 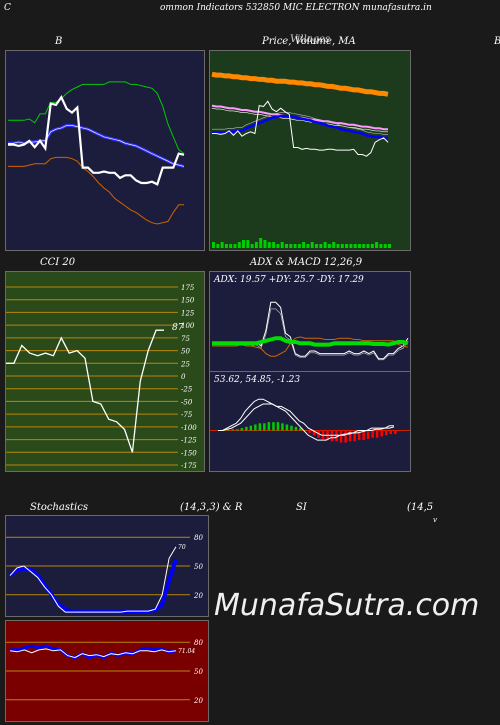 I want to click on cci-tick-label: 0, so click(x=183, y=377).